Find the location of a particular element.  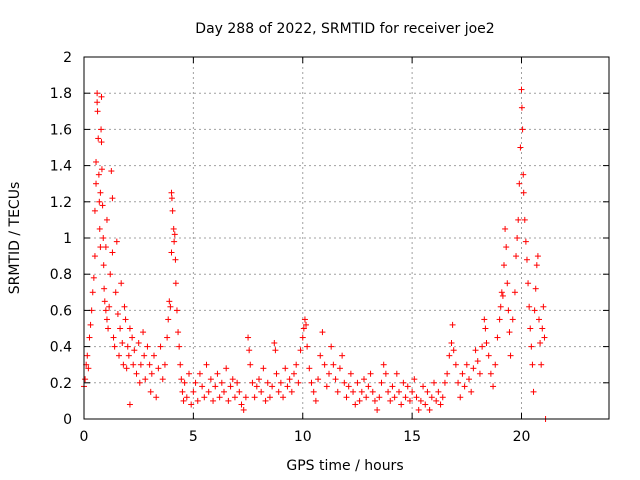

y-tick-label: 1.2 is located at coordinates (61, 203).